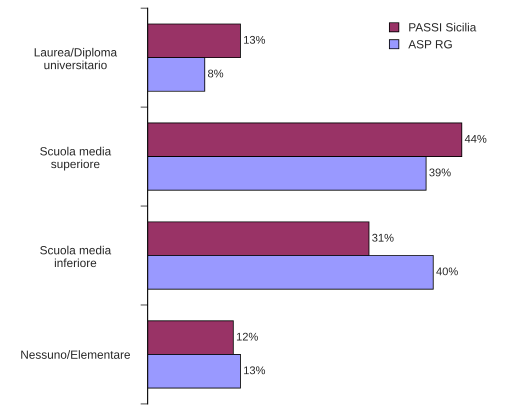  What do you see at coordinates (475, 138) in the screenshot?
I see `data-label: 44%` at bounding box center [475, 138].